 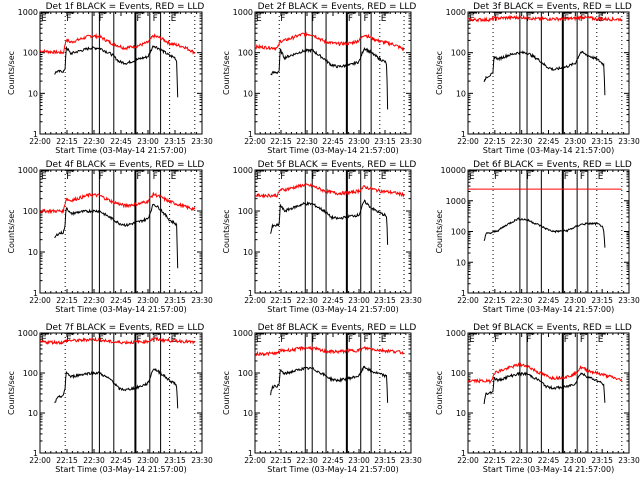 What do you see at coordinates (337, 7) in the screenshot?
I see `panel-title: Det 2f BLACK = Events, RED = LLD` at bounding box center [337, 7].